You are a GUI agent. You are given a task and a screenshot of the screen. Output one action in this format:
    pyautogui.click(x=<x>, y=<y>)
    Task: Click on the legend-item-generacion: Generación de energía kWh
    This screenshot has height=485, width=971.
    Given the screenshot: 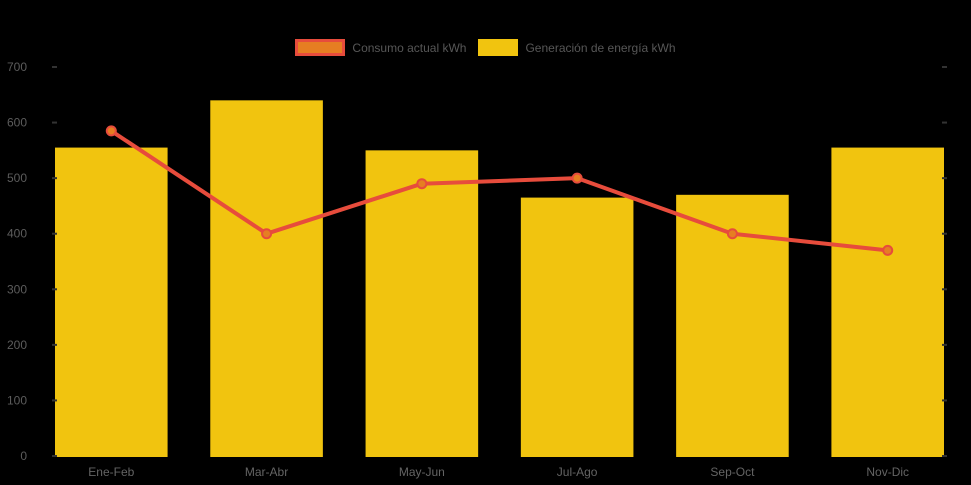 What is the action you would take?
    pyautogui.click(x=577, y=47)
    